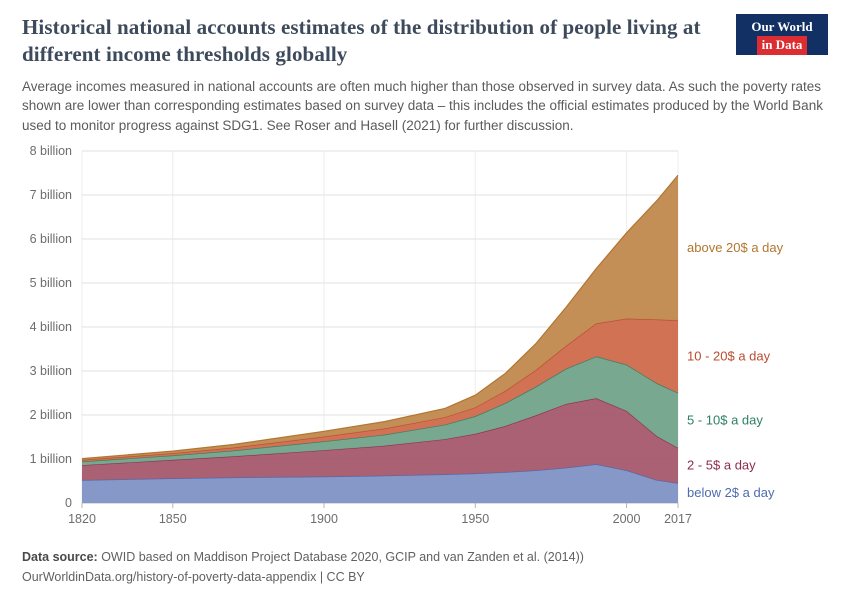 This screenshot has width=850, height=600. I want to click on y-tick-label: 6 billion, so click(51, 239).